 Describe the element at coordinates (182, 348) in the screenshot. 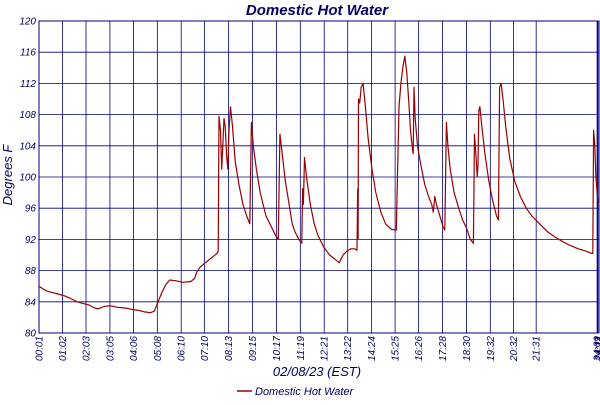

I see `x-tick-label: 06:10` at that location.